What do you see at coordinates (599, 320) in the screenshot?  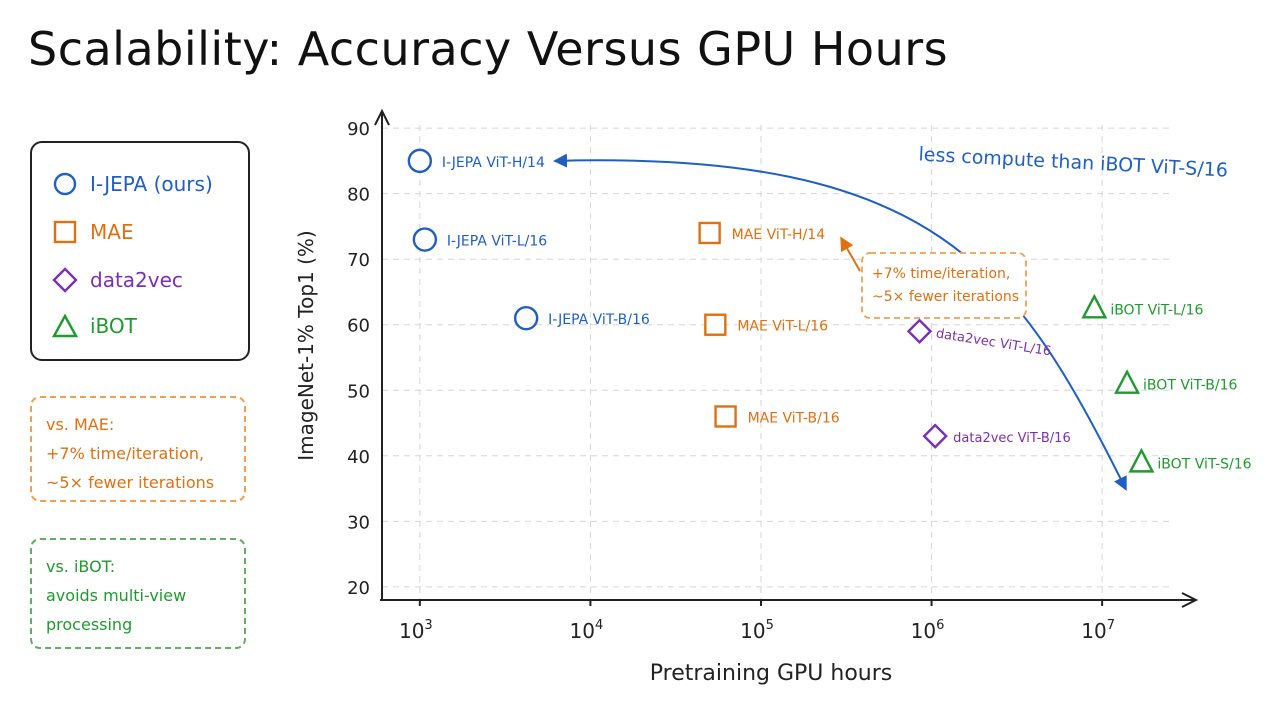 I see `data-point-label: I-JEPA ViT-B/16` at bounding box center [599, 320].